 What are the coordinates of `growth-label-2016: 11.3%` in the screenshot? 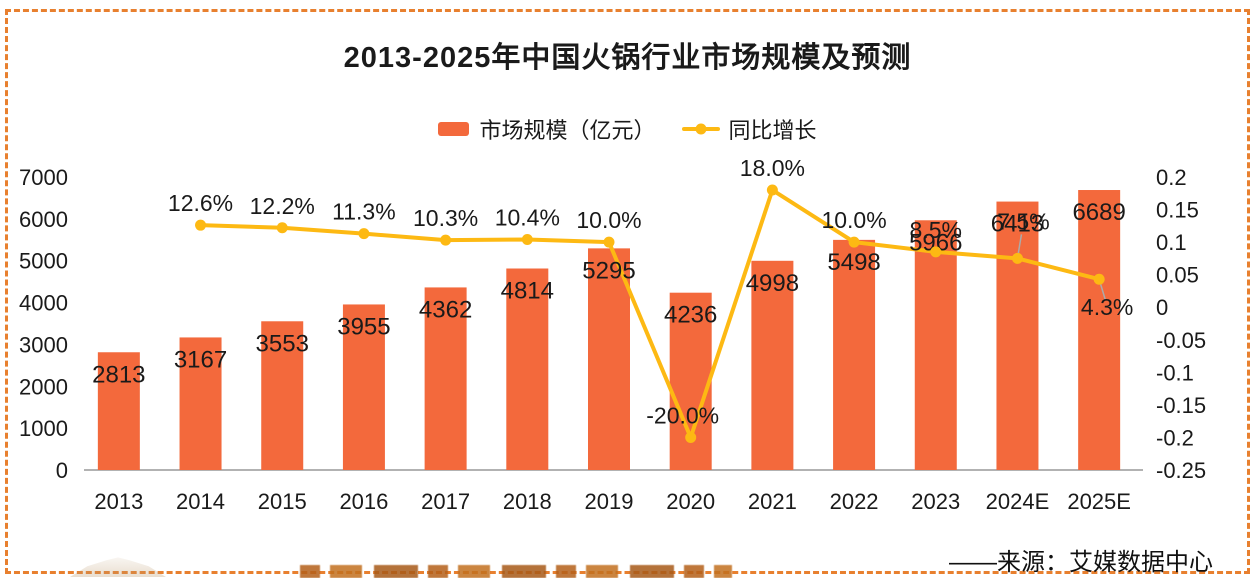 It's located at (364, 212).